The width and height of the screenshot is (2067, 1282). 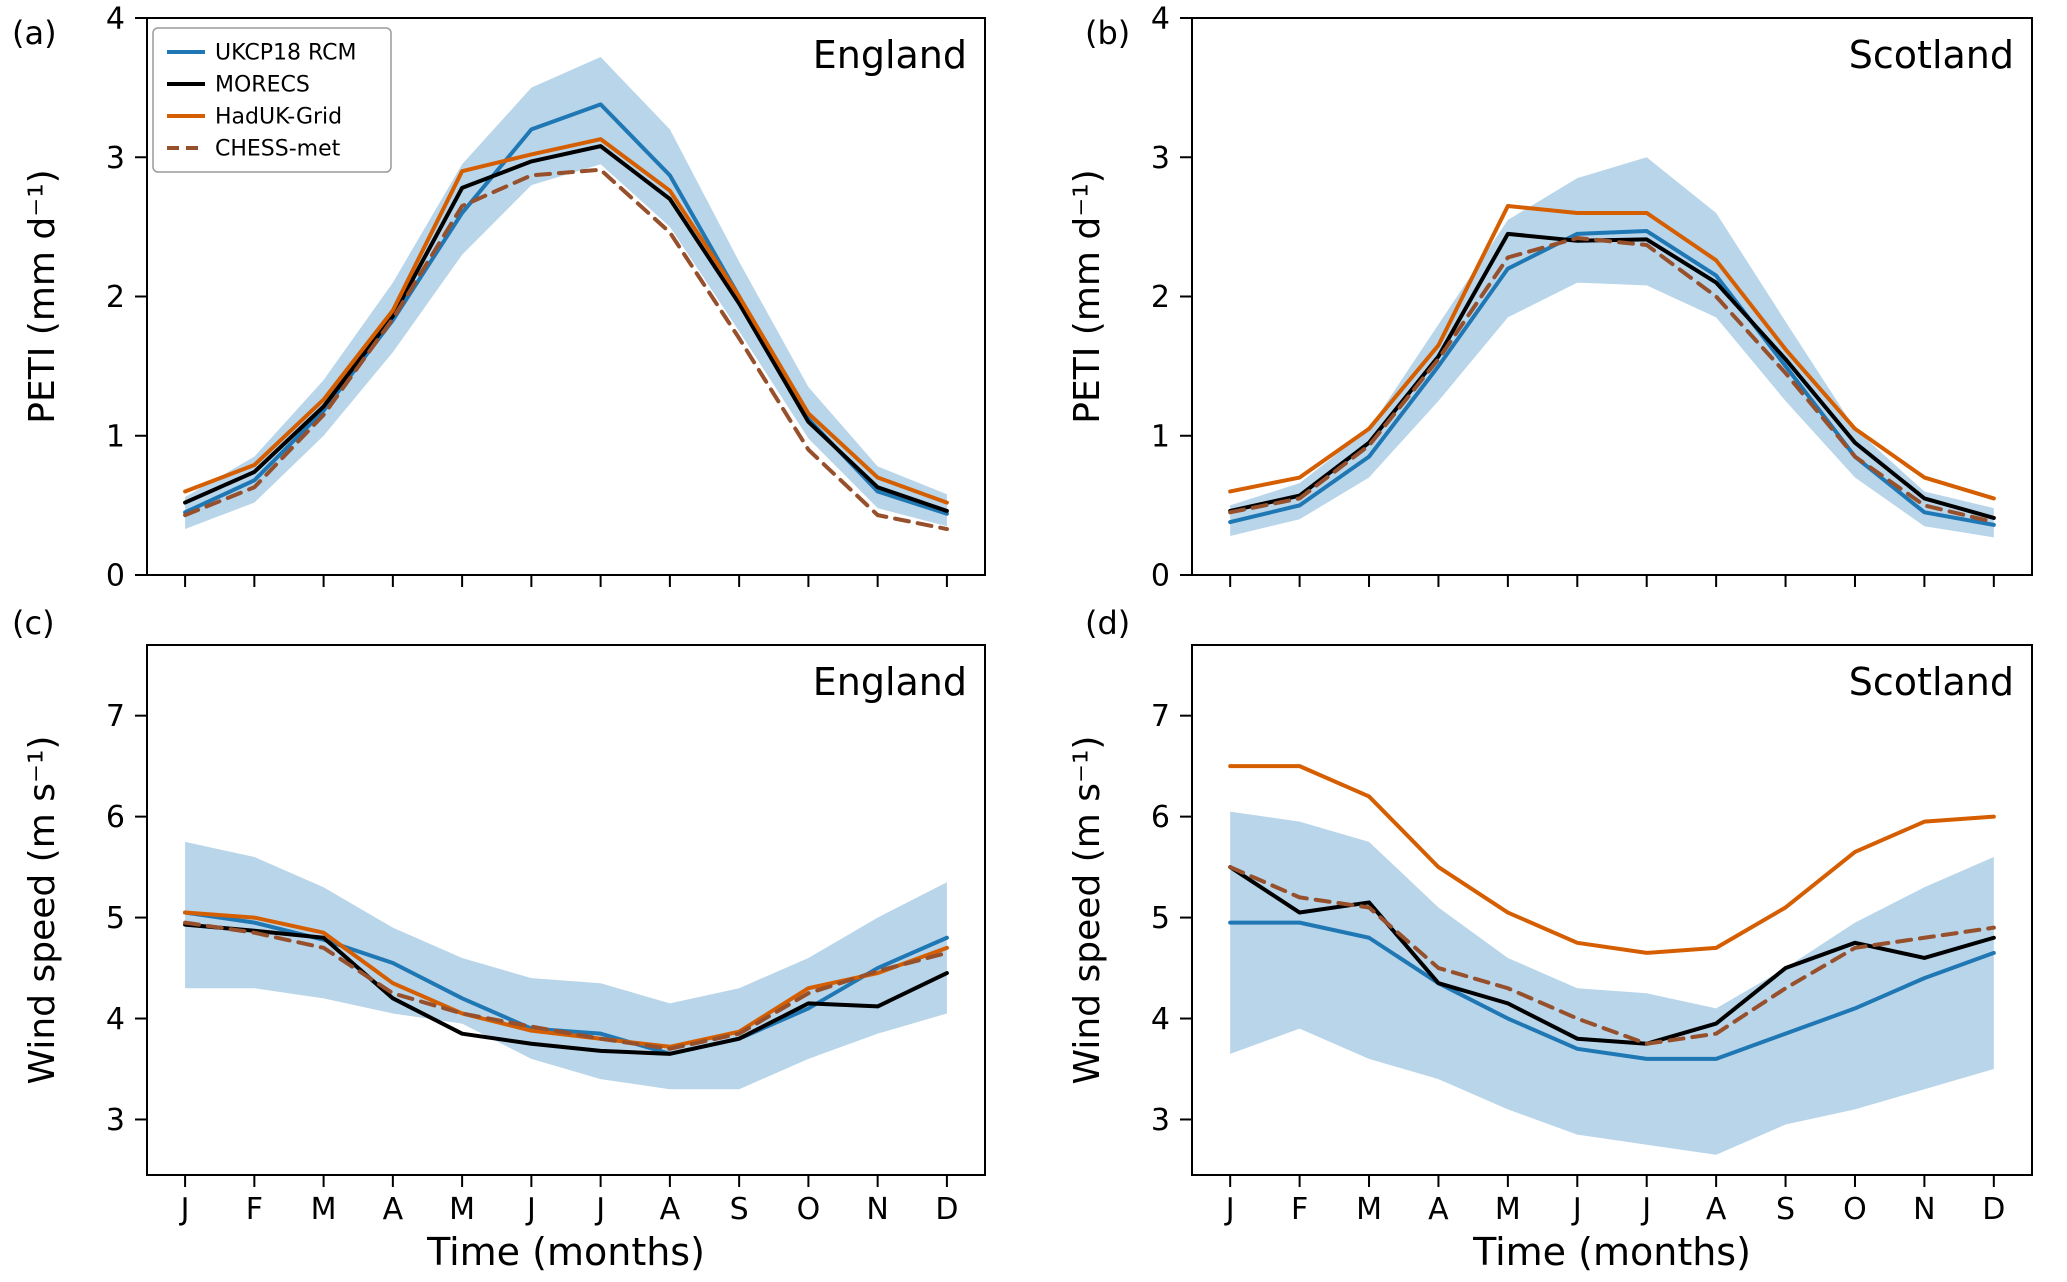 What do you see at coordinates (1107, 33) in the screenshot?
I see `panel-letter: (b)` at bounding box center [1107, 33].